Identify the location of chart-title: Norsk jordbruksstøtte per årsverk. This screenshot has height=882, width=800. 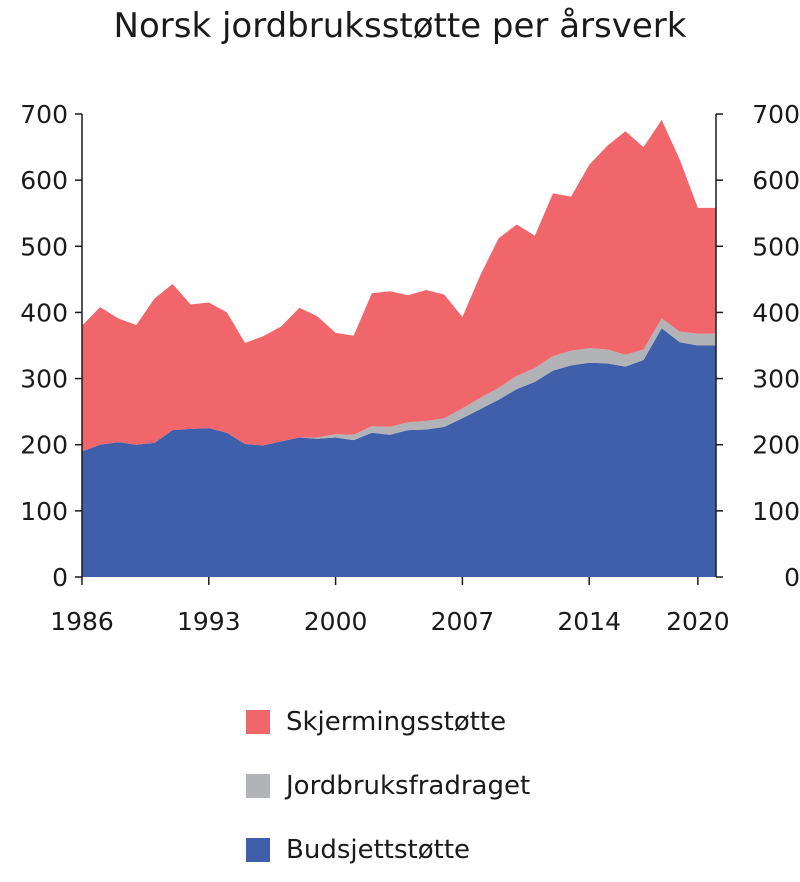
(400, 26).